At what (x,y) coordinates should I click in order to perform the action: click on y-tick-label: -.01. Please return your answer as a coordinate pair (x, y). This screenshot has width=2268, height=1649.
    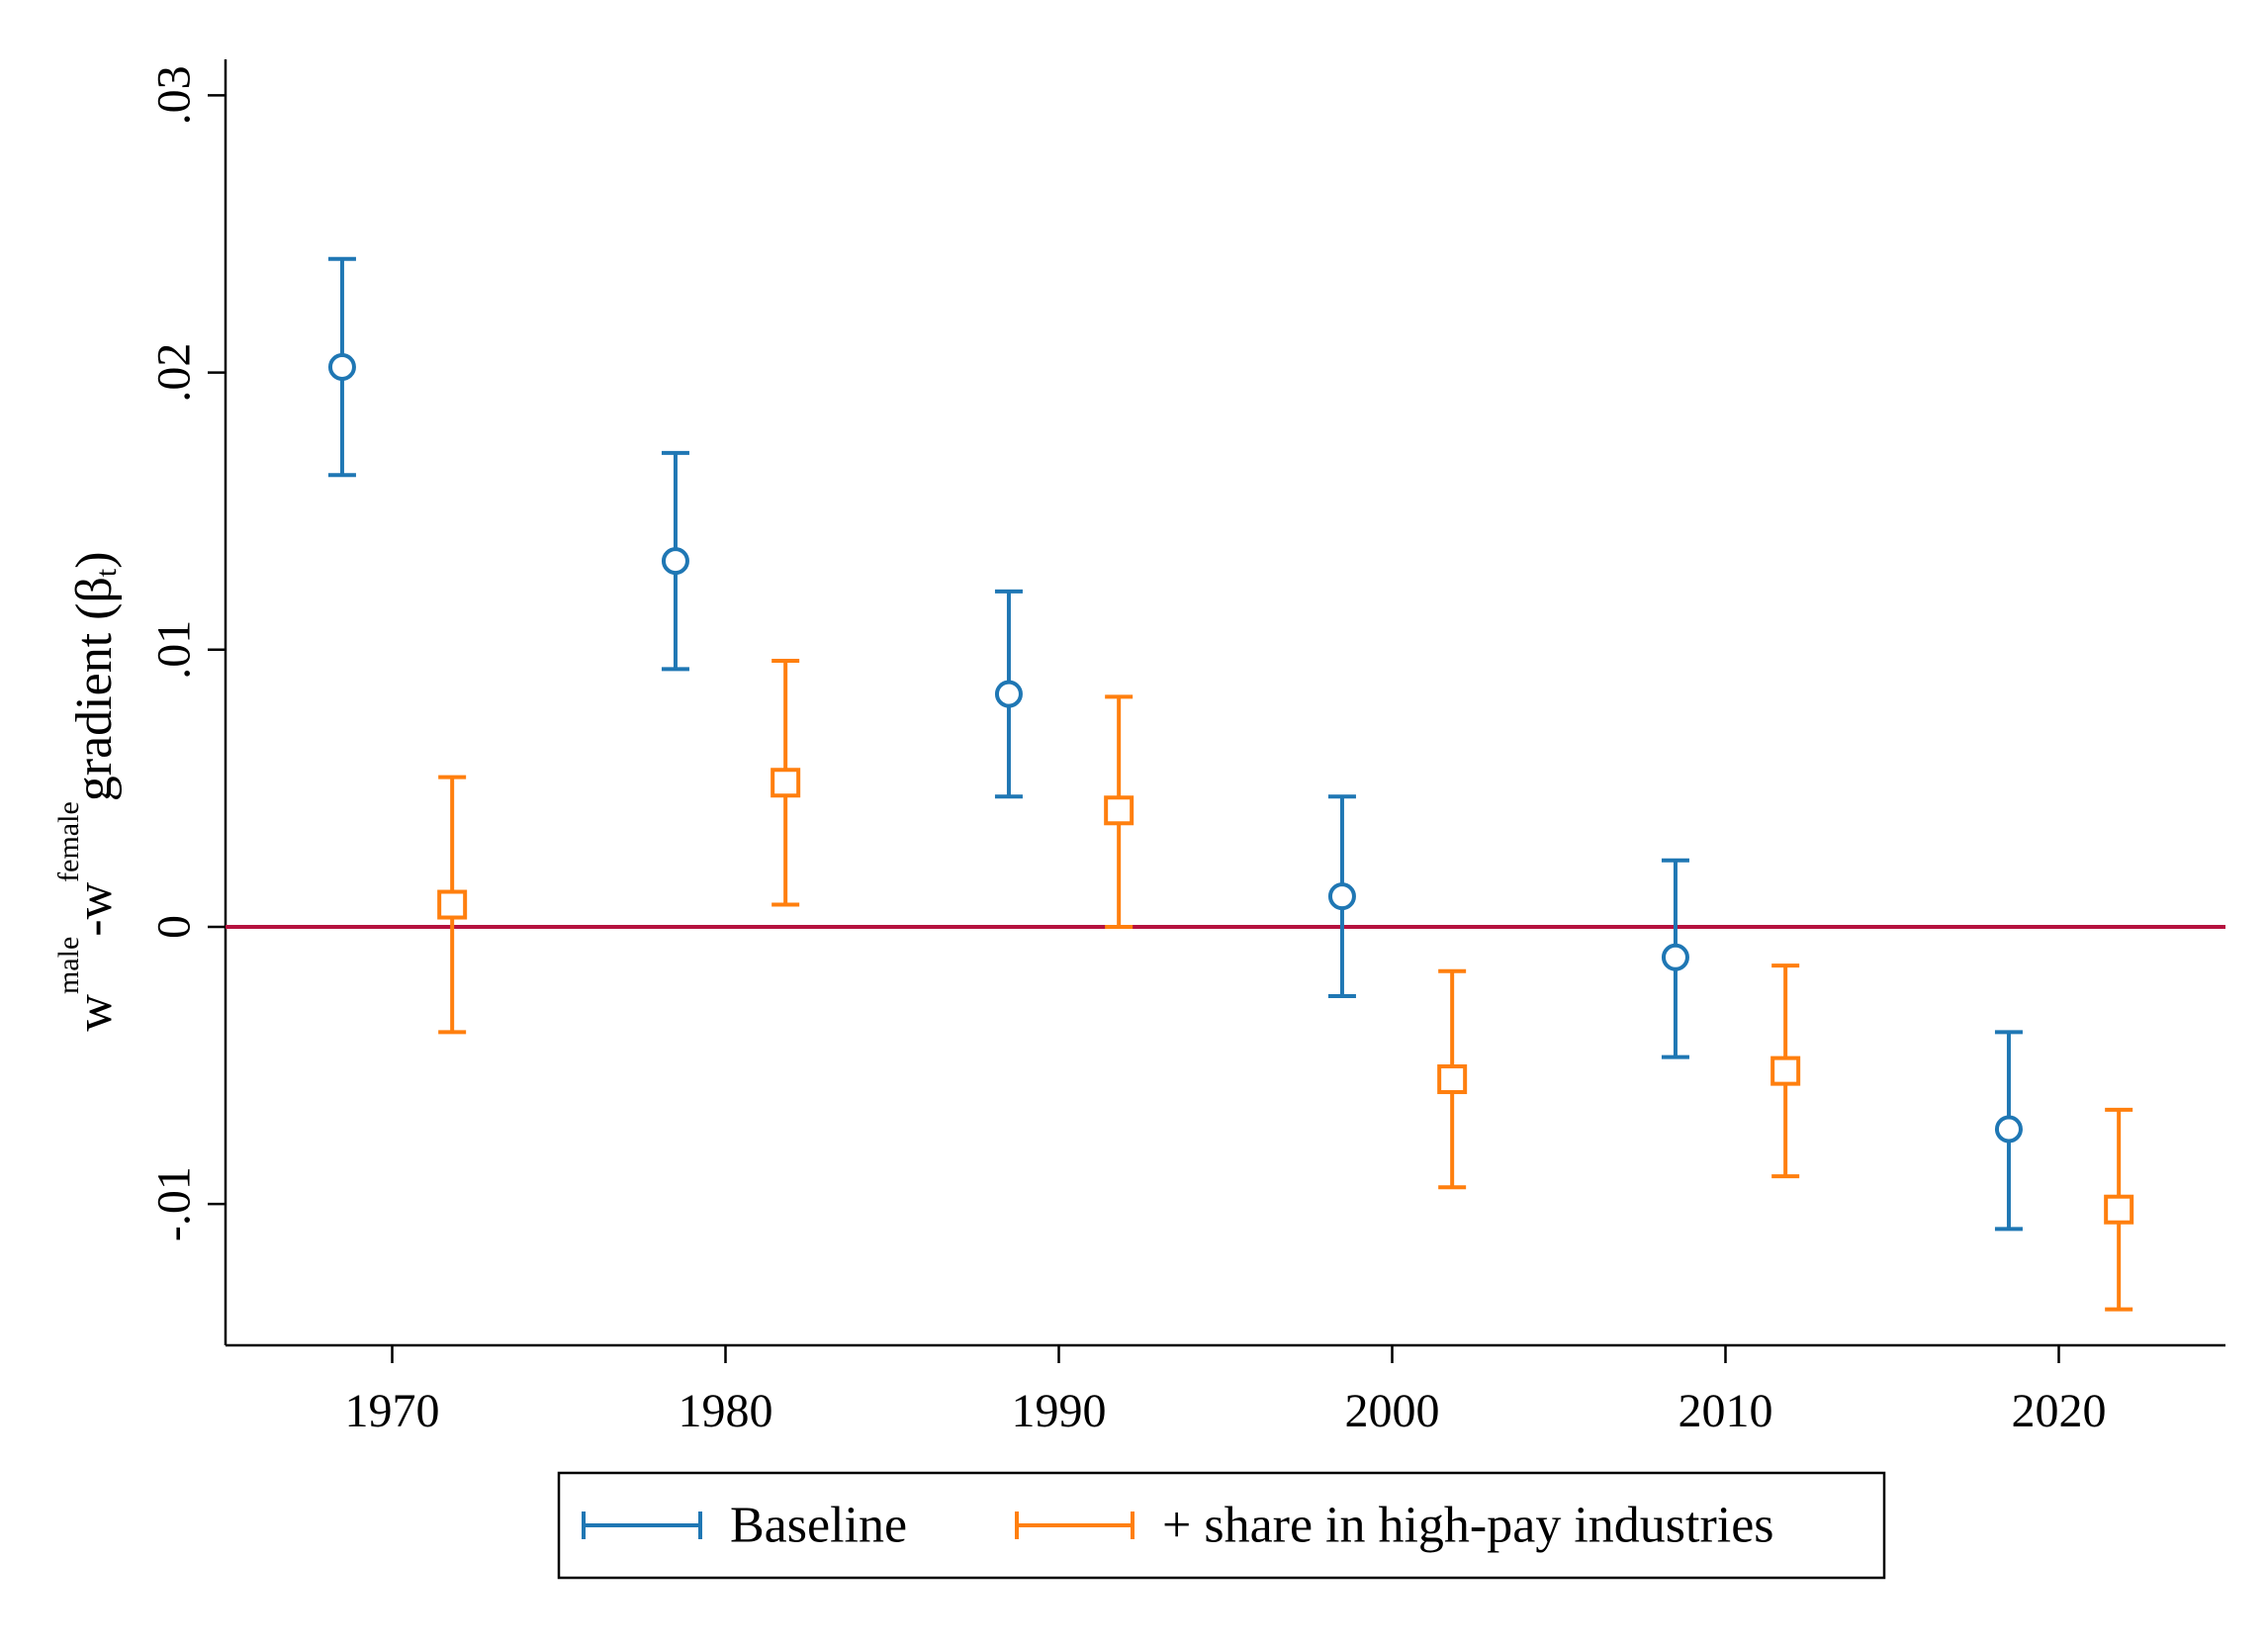
    Looking at the image, I should click on (174, 1203).